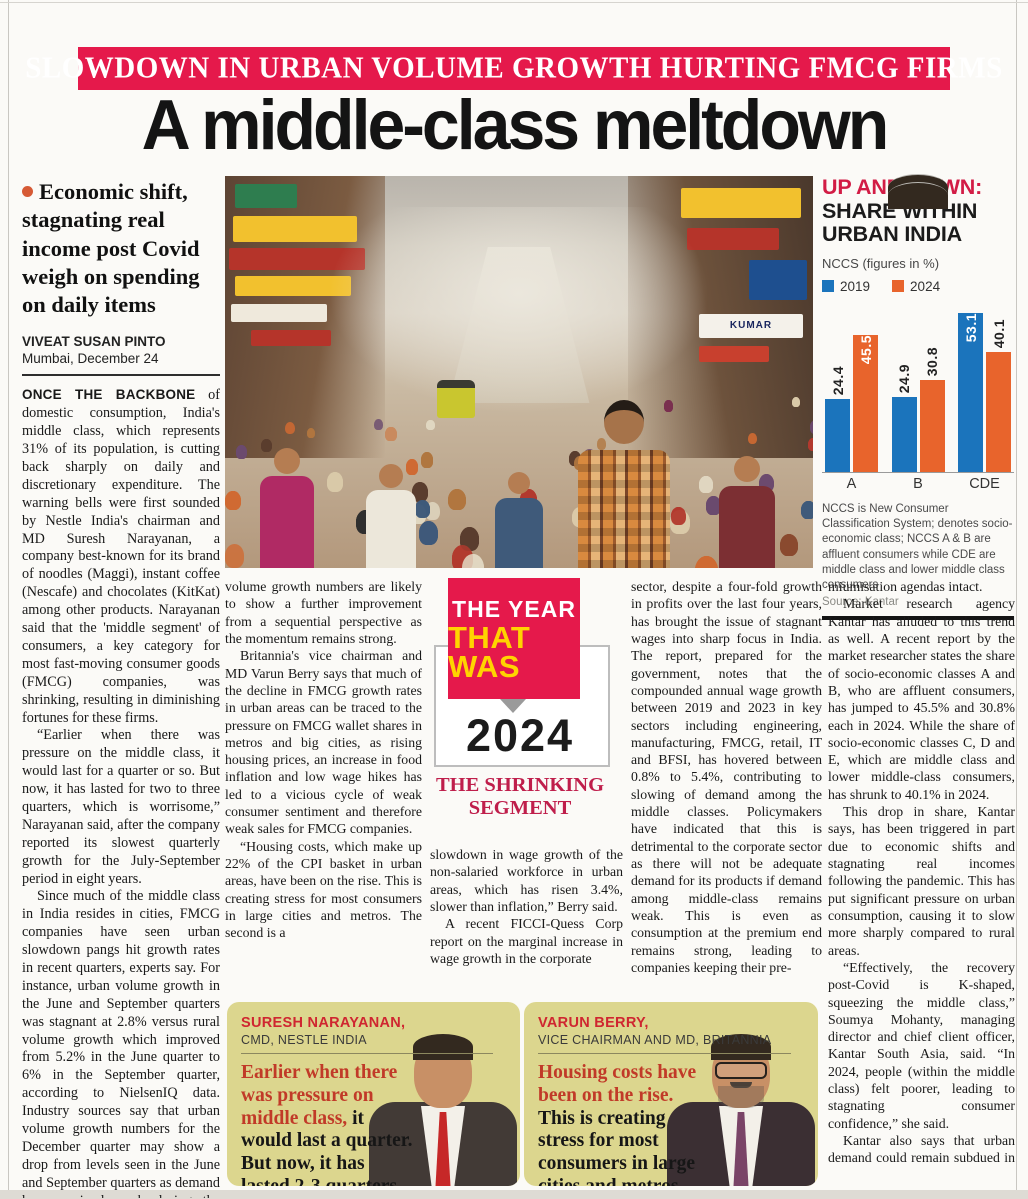 The height and width of the screenshot is (1199, 1028). Describe the element at coordinates (443, 1110) in the screenshot. I see `suresh-narayanan-photo` at that location.